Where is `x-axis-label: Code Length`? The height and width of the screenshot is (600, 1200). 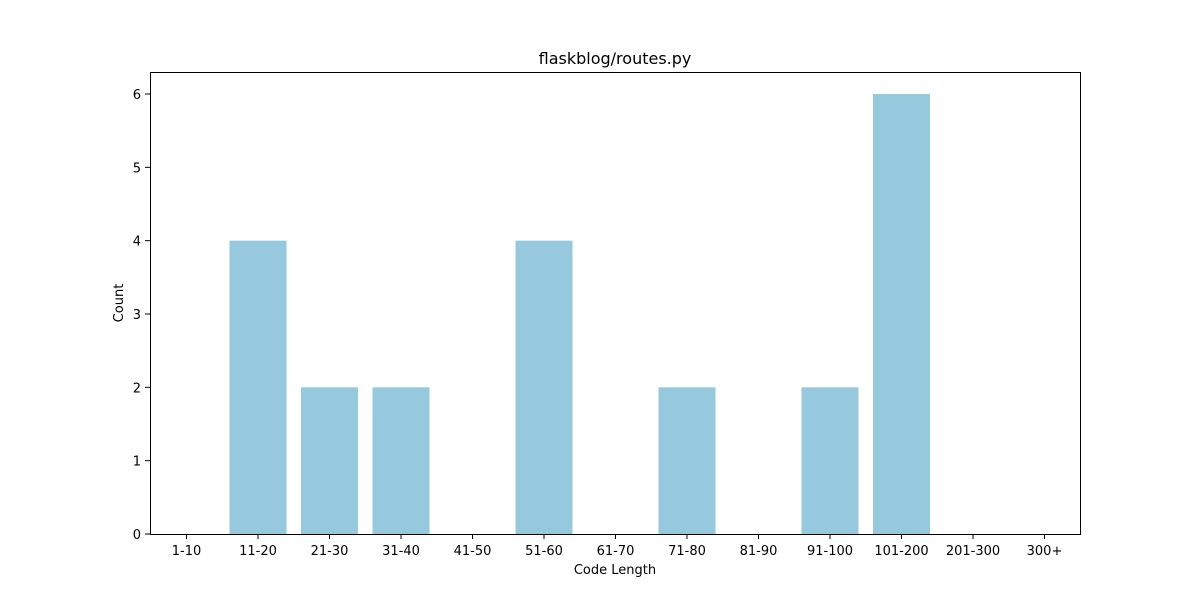
x-axis-label: Code Length is located at coordinates (615, 570).